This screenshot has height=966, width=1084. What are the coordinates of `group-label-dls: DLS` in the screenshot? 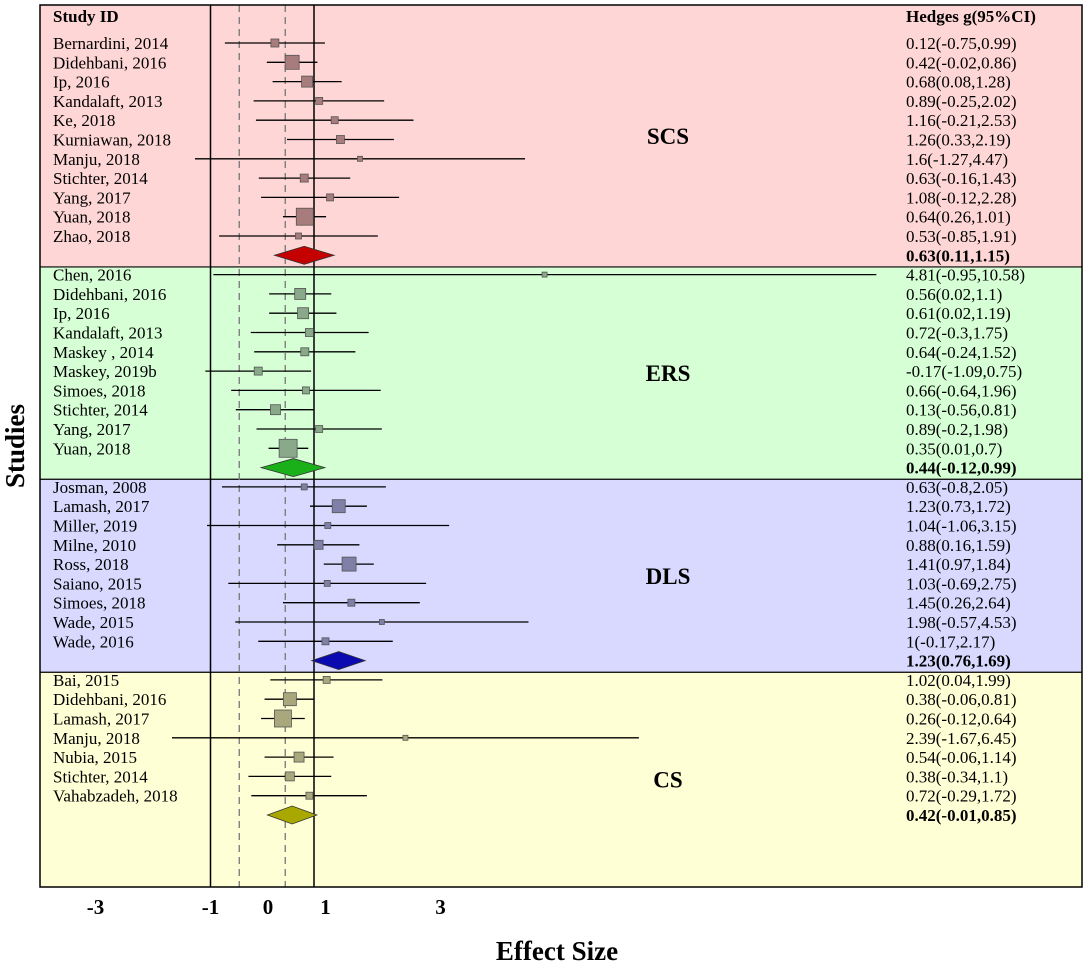 It's located at (668, 576).